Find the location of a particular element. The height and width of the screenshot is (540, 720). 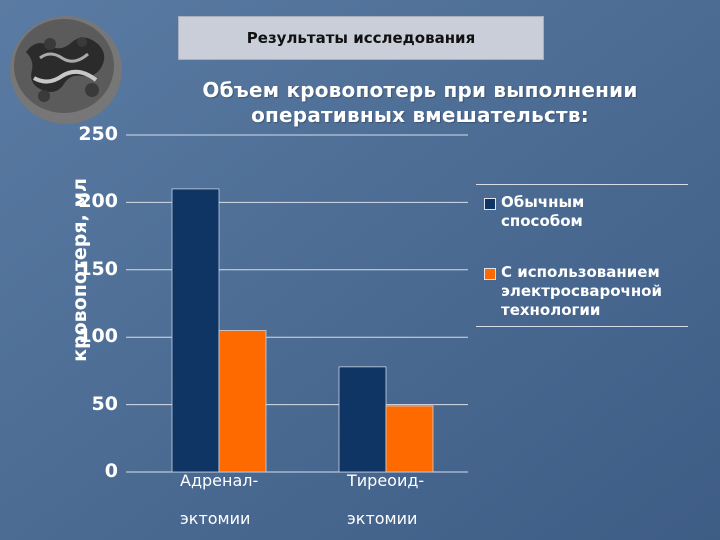

x-tick-label-2-line-2: эктомии is located at coordinates (382, 518).